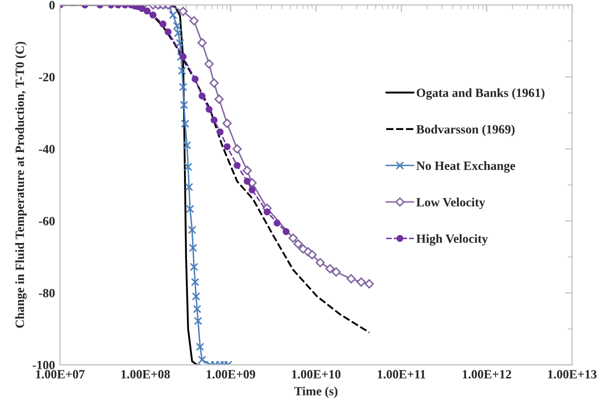  What do you see at coordinates (316, 374) in the screenshot?
I see `x-tick-label: 1.00E+10` at bounding box center [316, 374].